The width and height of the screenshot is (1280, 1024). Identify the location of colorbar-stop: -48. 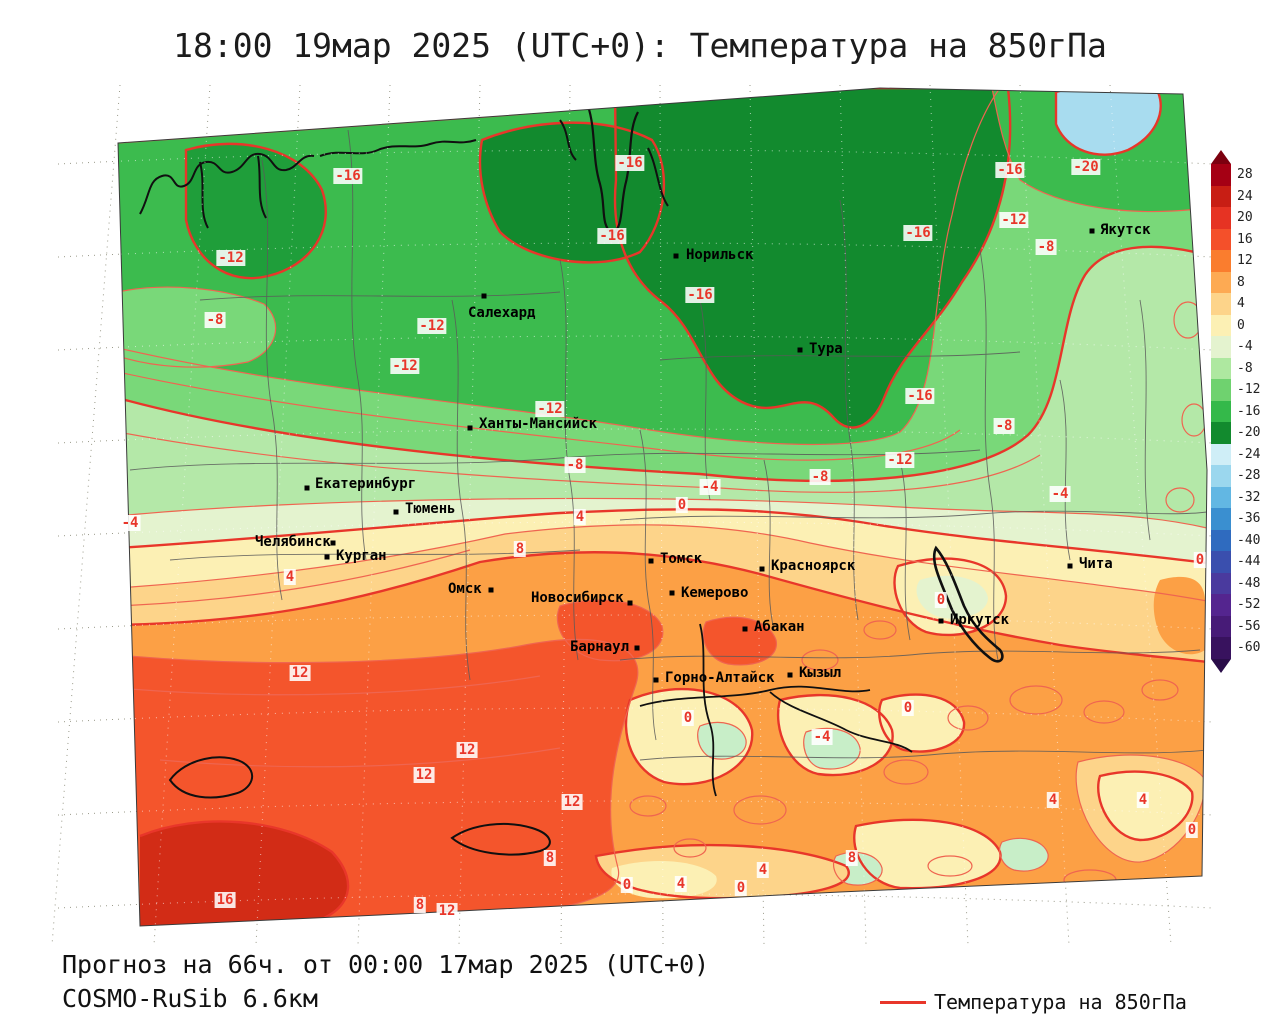
(1244, 583).